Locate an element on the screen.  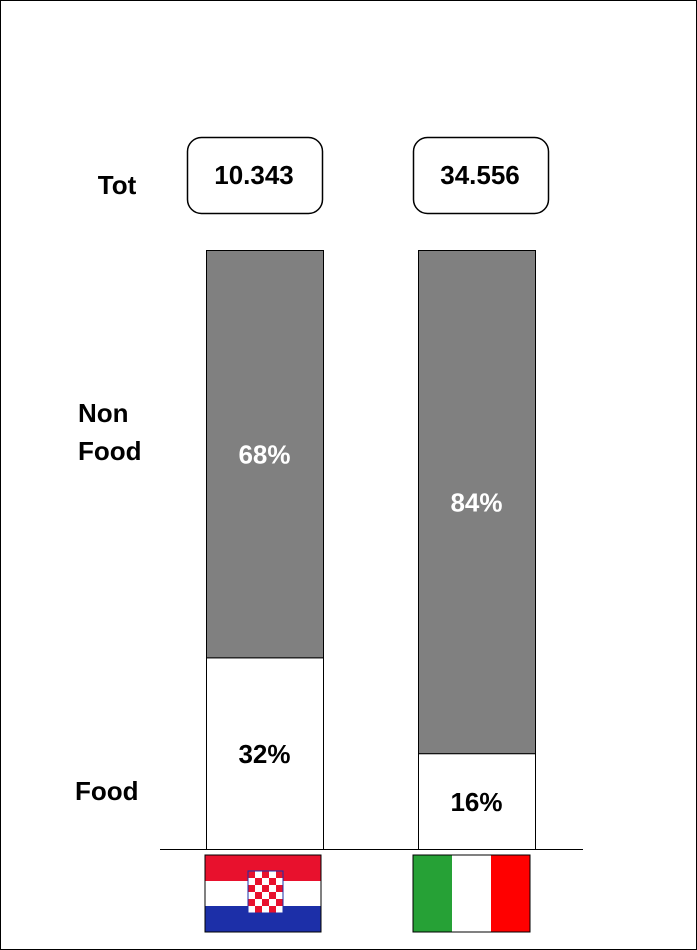
series-label: Food is located at coordinates (107, 791).